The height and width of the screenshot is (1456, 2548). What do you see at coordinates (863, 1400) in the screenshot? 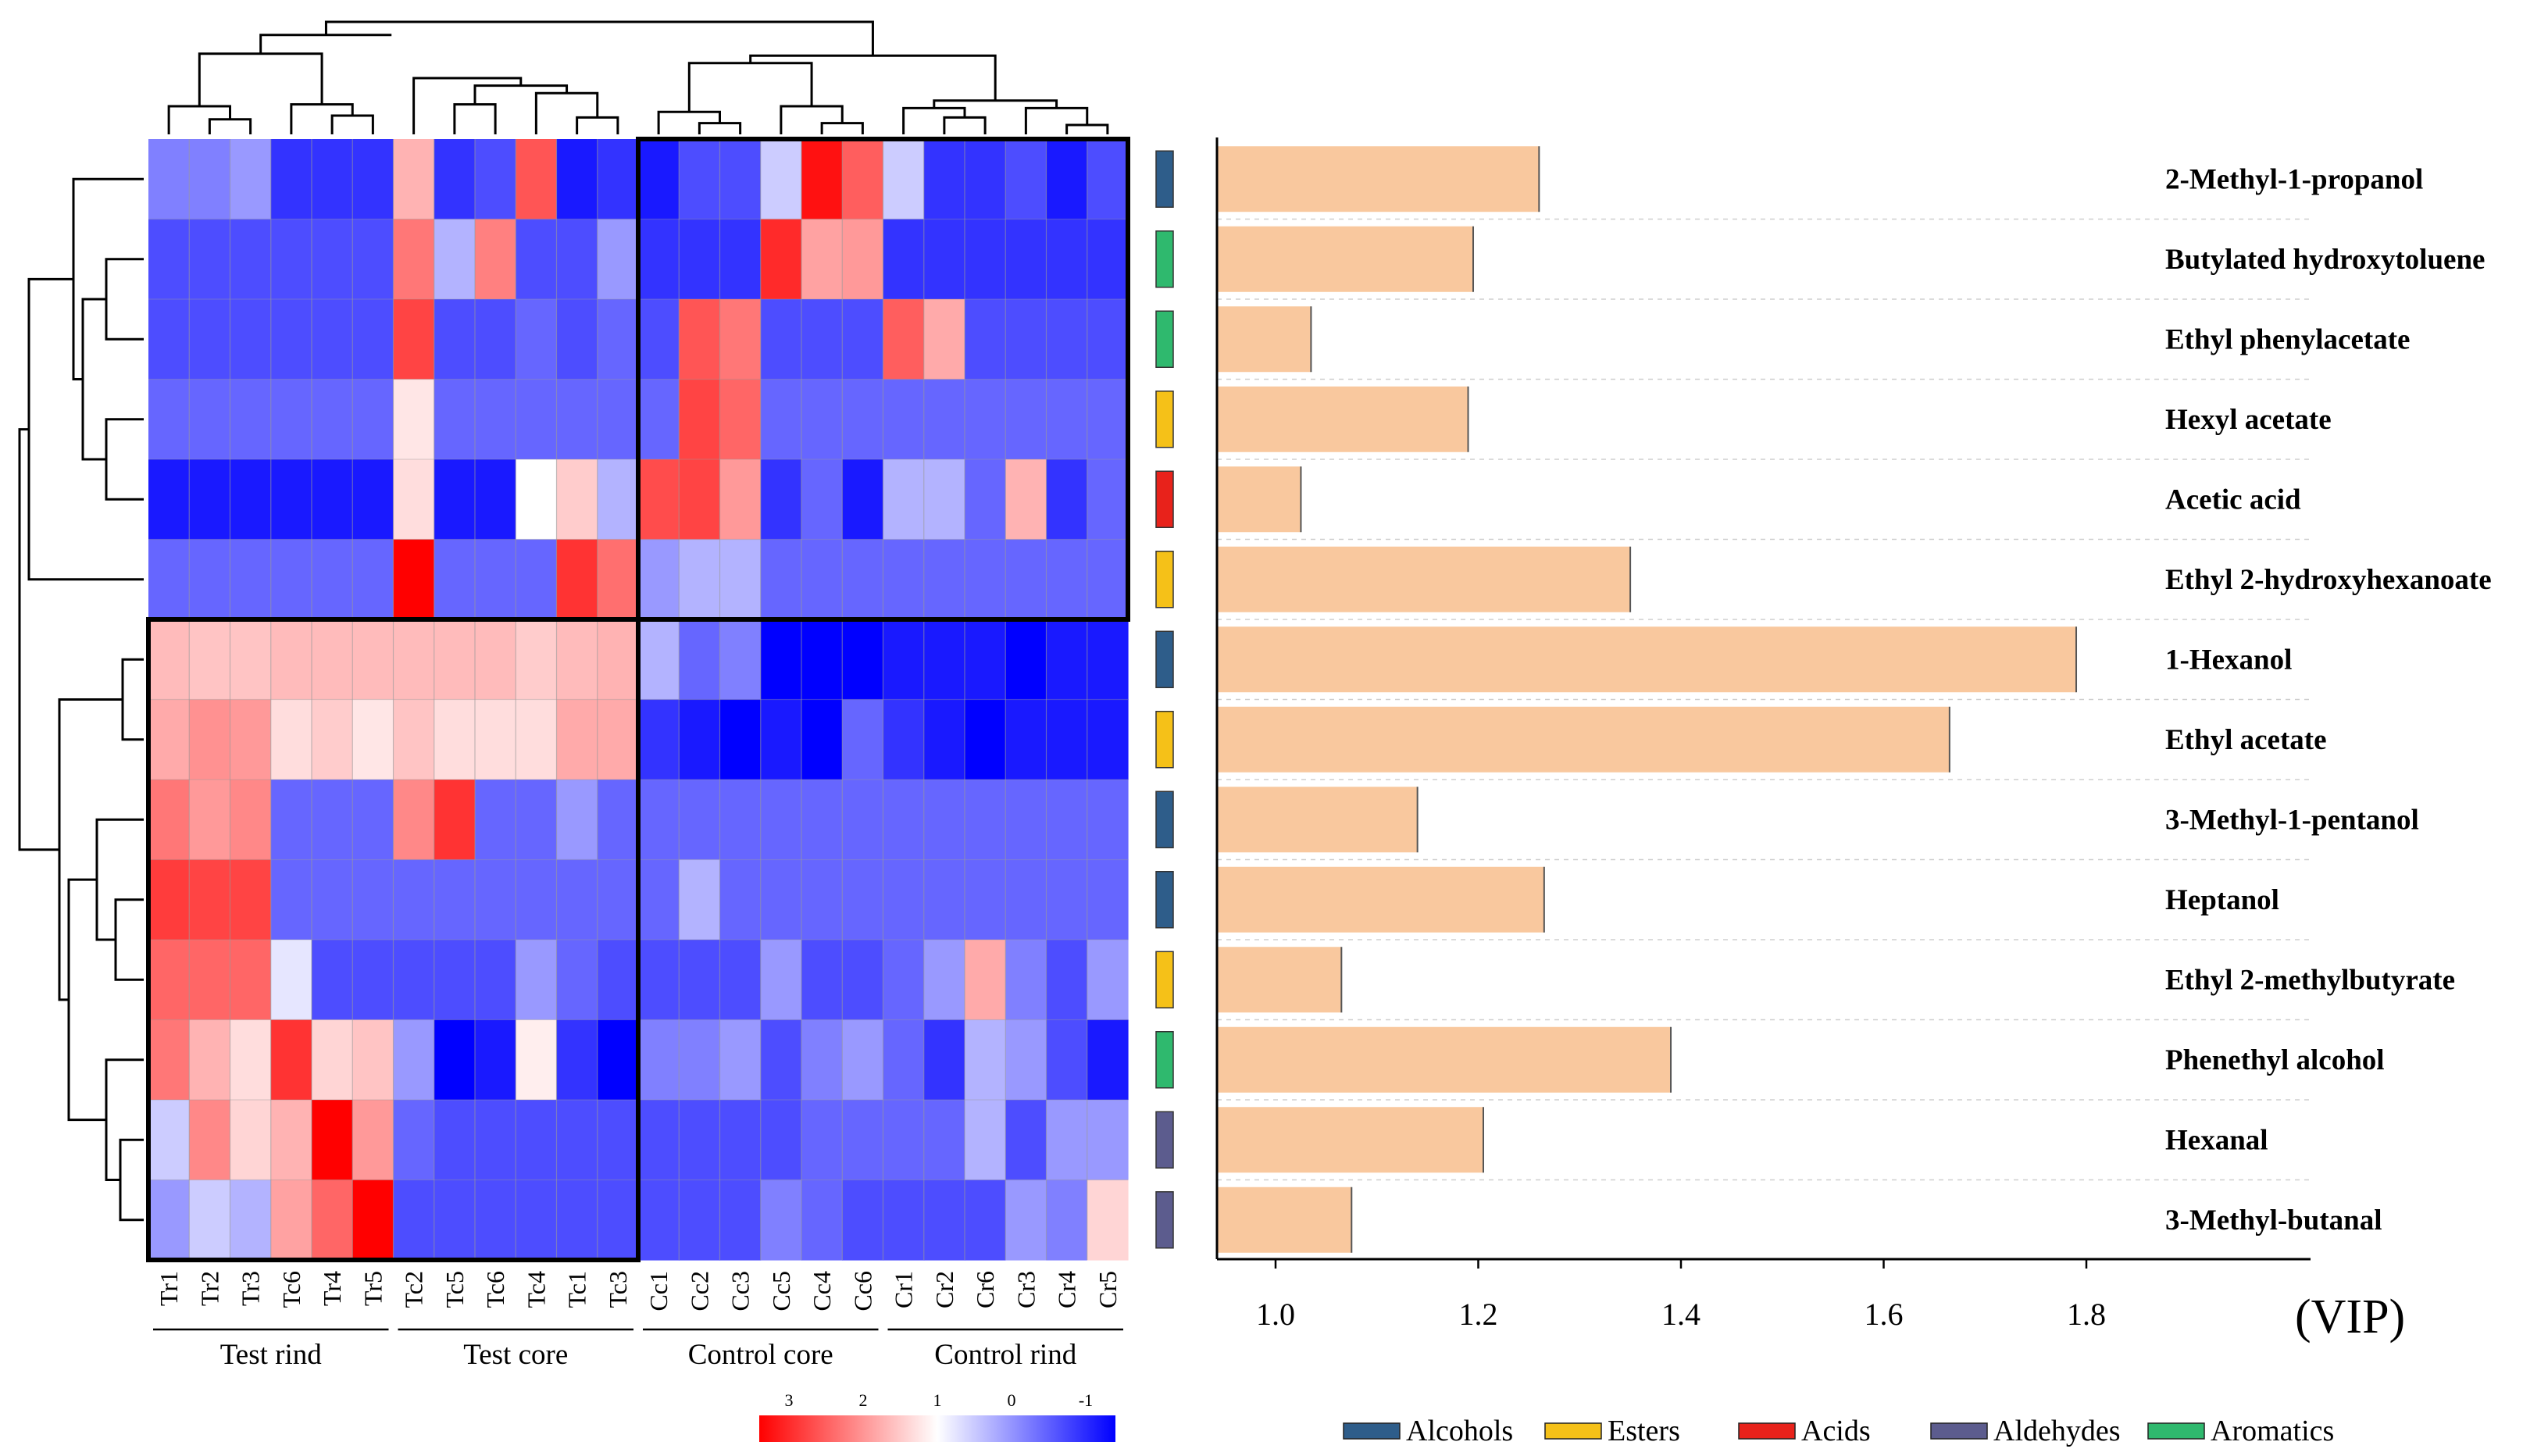
I see `colorbar-tick: 2` at bounding box center [863, 1400].